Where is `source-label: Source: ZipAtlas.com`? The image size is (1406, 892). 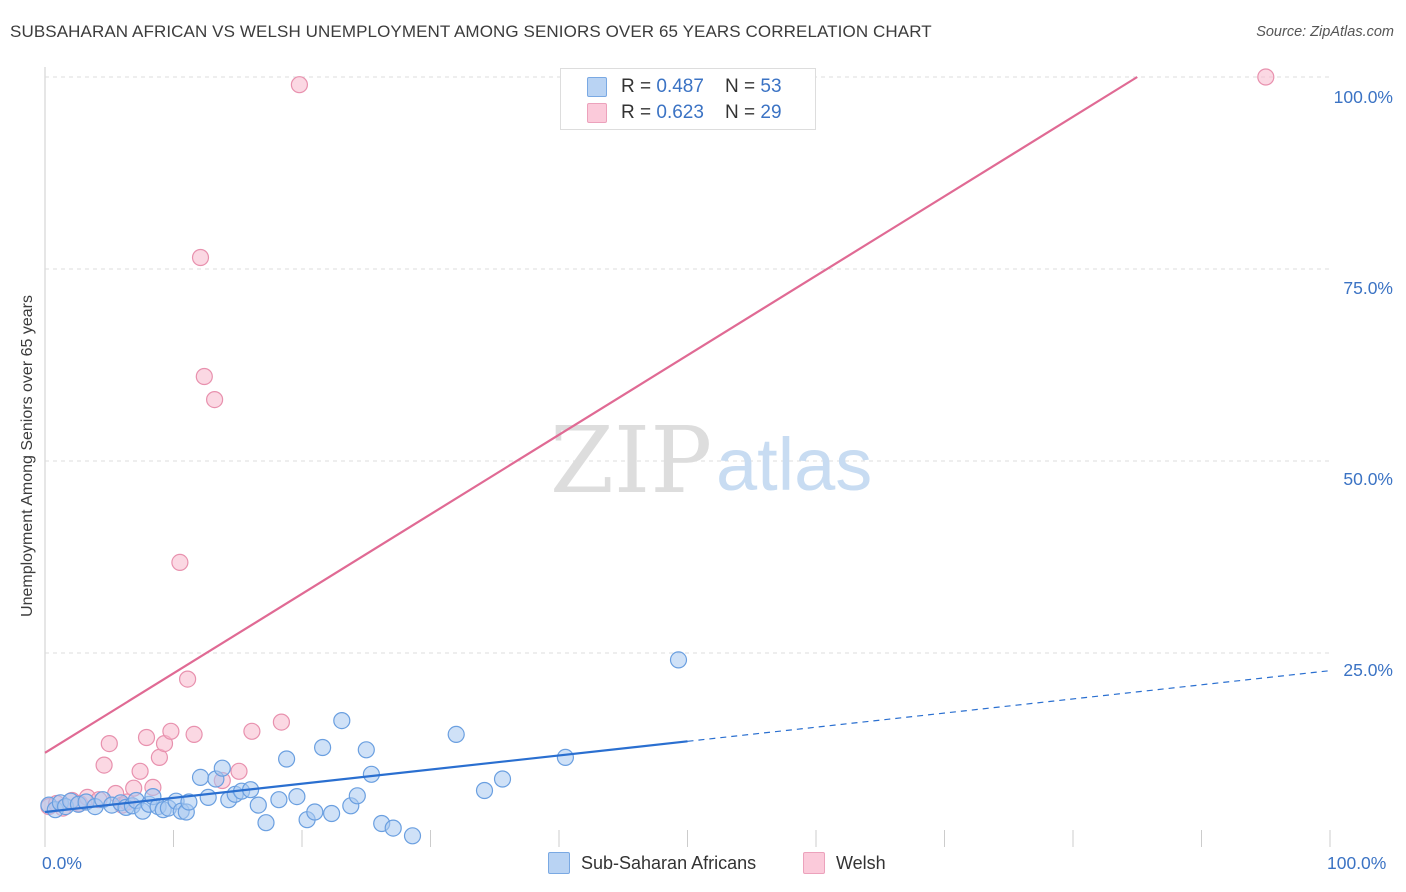 source-label: Source: ZipAtlas.com is located at coordinates (1325, 32).